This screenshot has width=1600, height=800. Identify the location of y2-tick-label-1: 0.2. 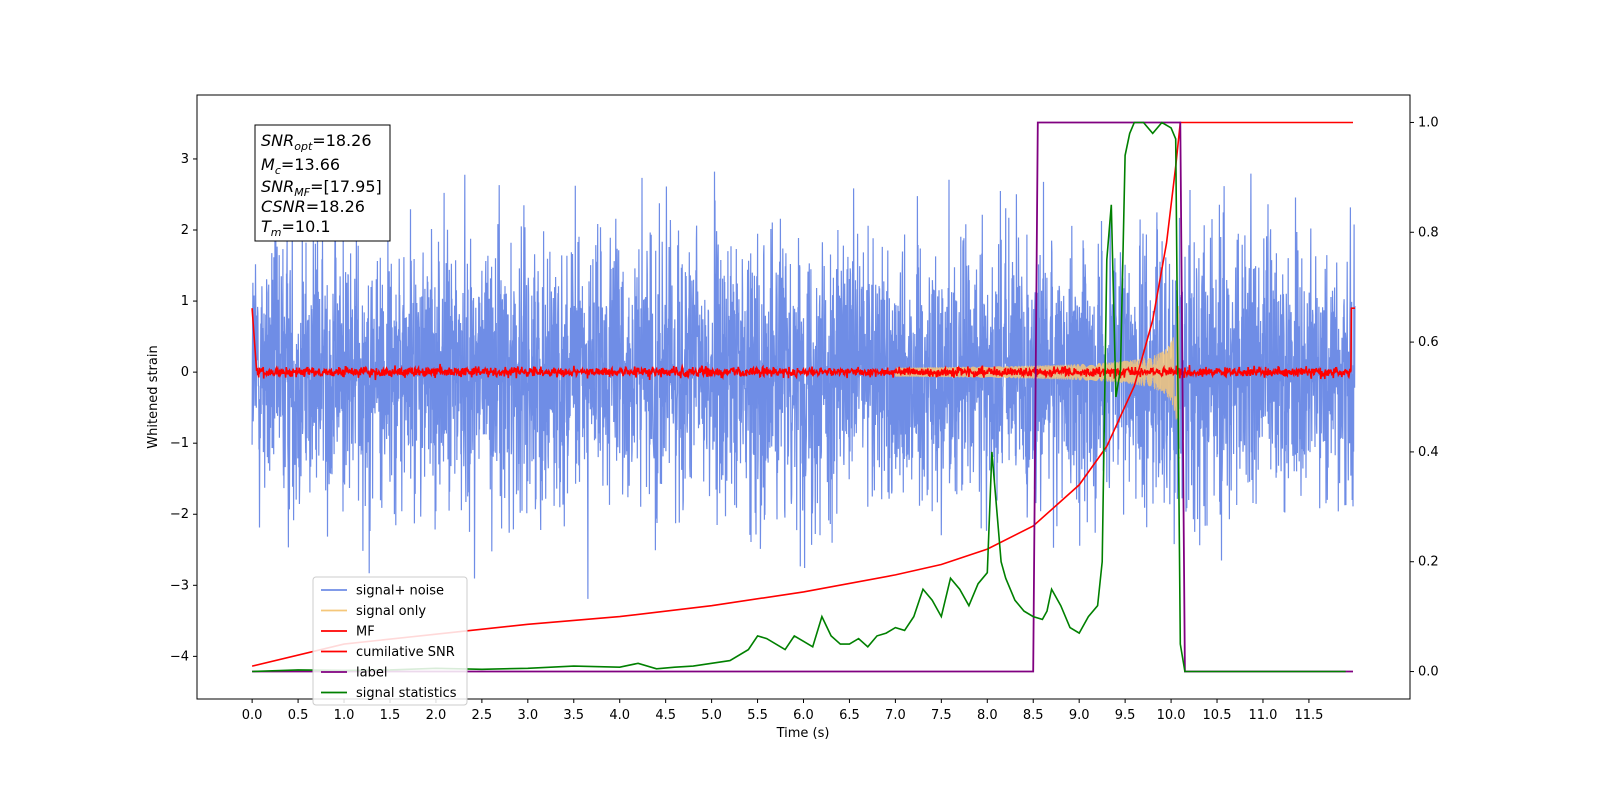
(1428, 562).